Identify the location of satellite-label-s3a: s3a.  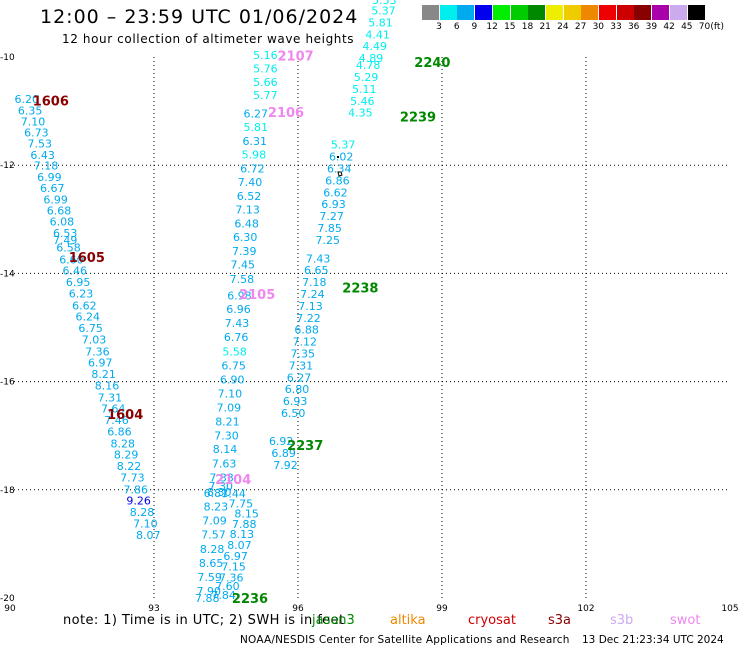
(560, 620).